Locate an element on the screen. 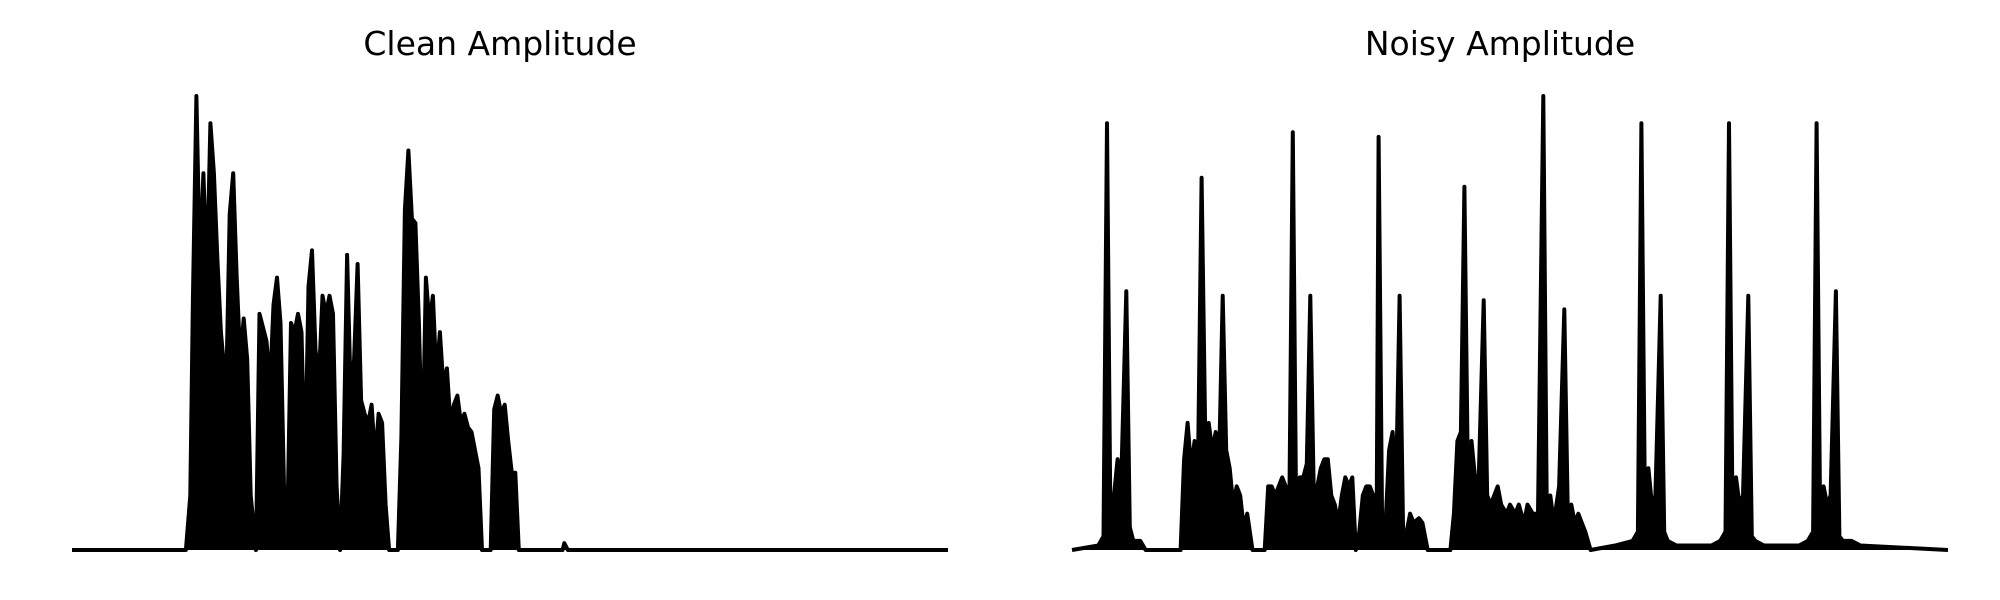 This screenshot has height=600, width=2000. chart-title-noisy: Noisy Amplitude is located at coordinates (1500, 43).